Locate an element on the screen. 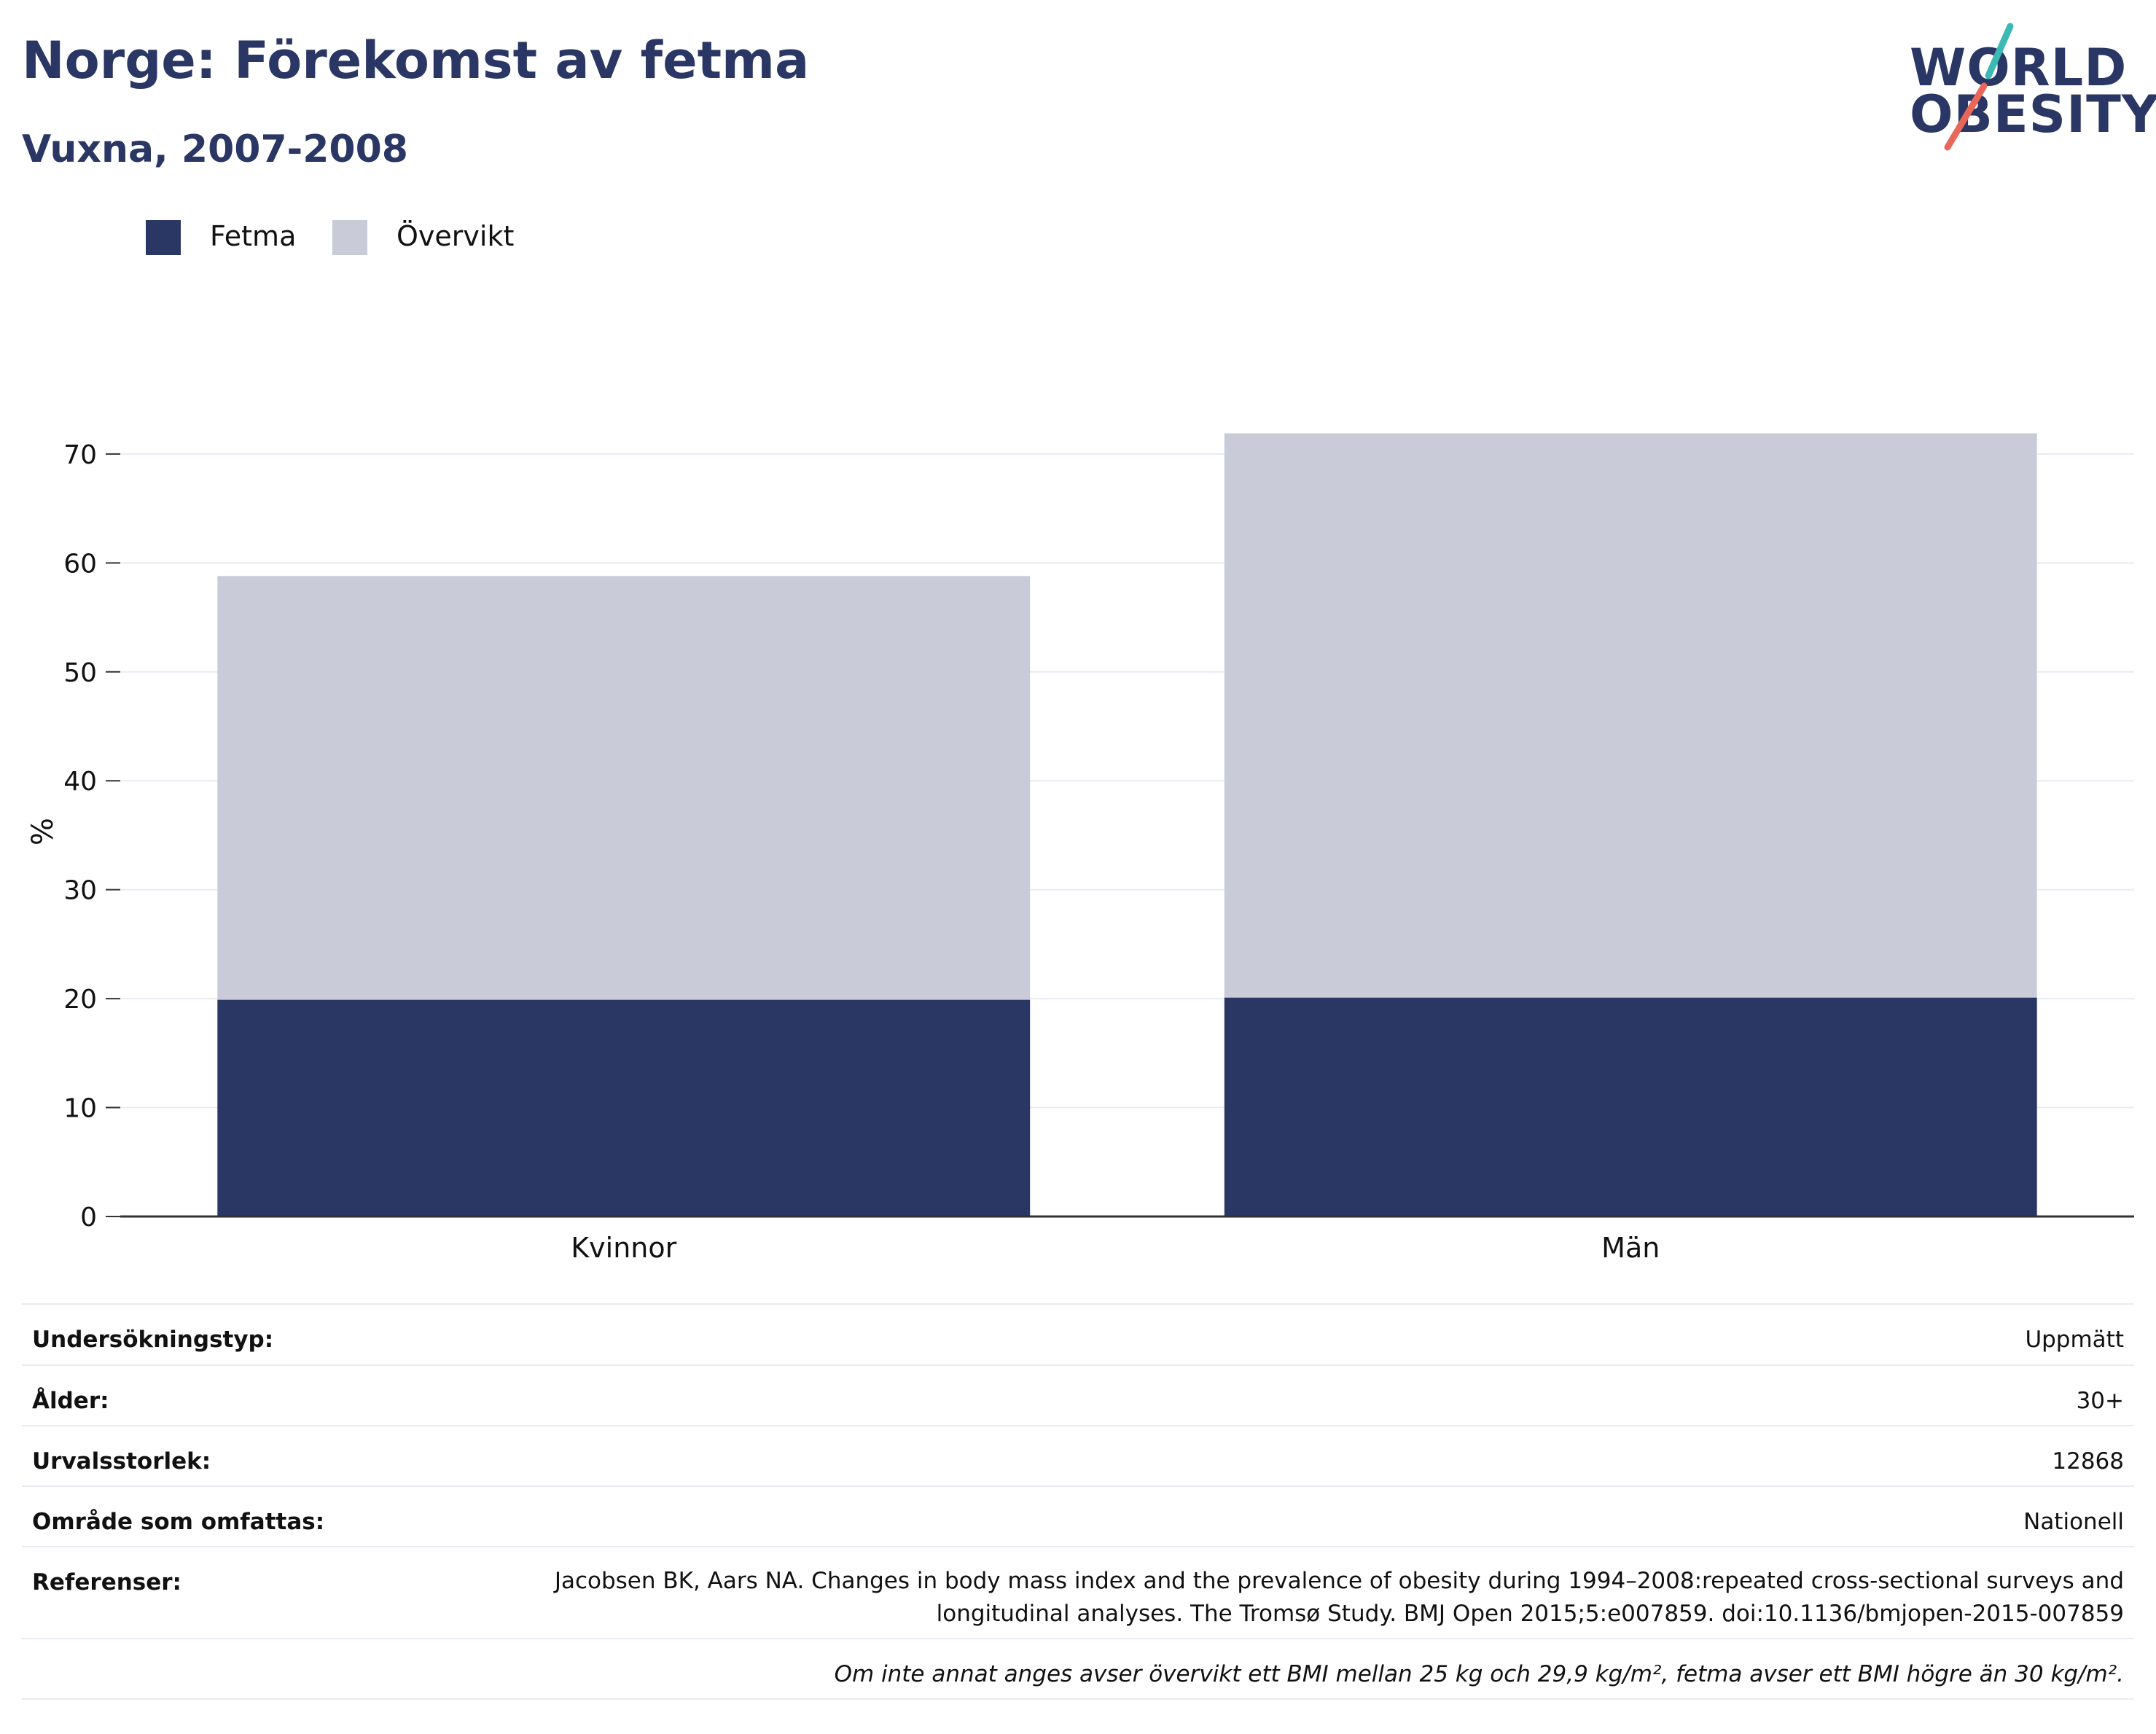  y-tick-label: 70 is located at coordinates (80, 455).